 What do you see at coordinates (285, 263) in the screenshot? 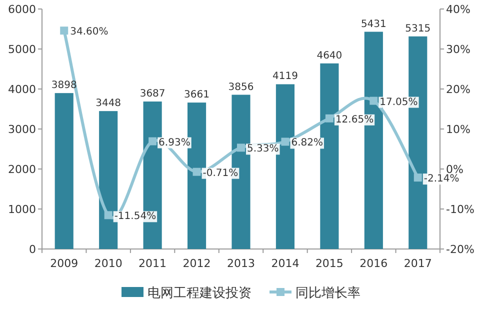
I see `x-tick-label: 2014` at bounding box center [285, 263].